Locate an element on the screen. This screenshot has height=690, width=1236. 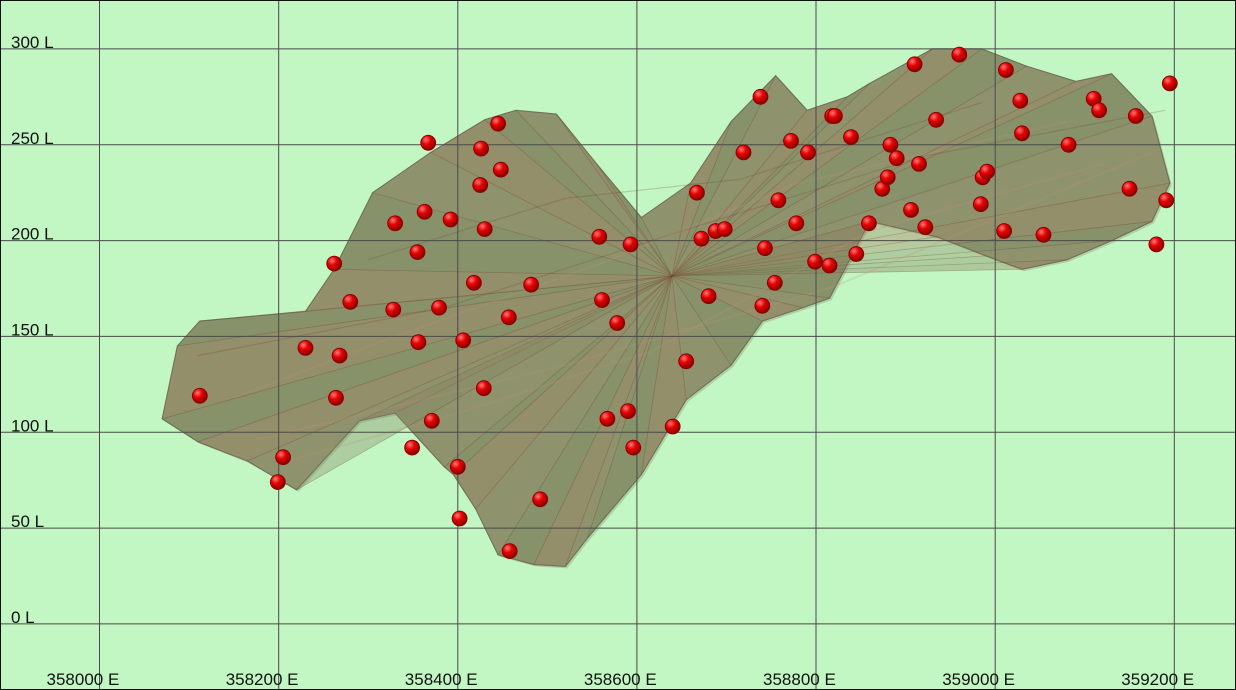
y-tick-label: 250 L is located at coordinates (32, 138).